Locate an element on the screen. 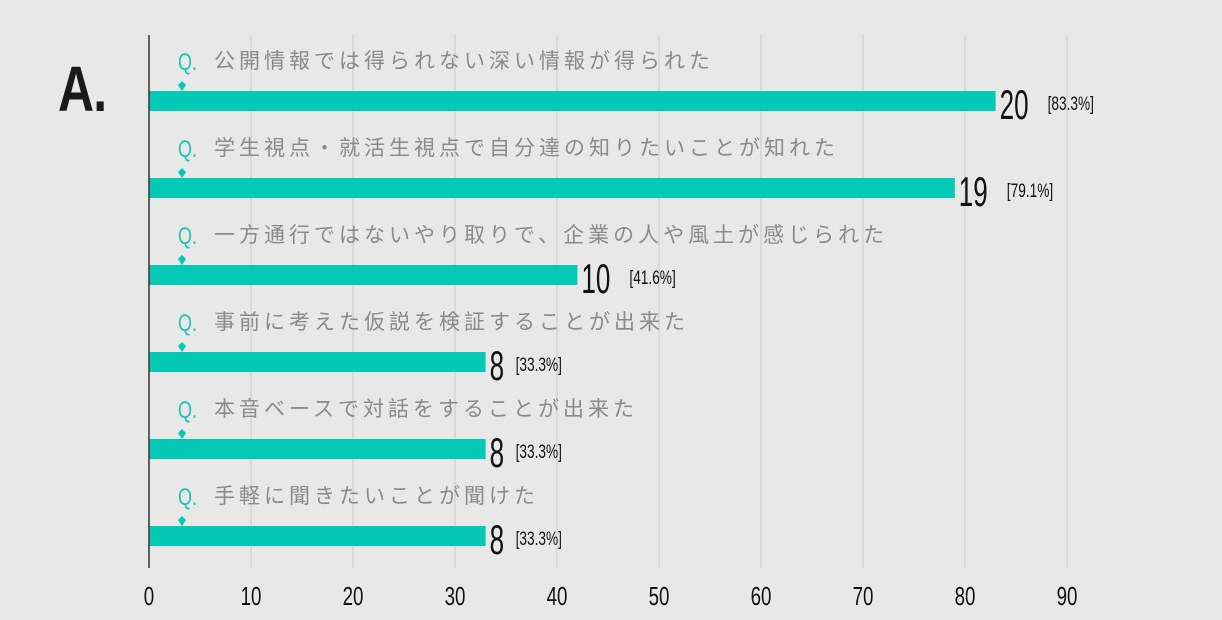  x-tick-label: 80 is located at coordinates (965, 596).